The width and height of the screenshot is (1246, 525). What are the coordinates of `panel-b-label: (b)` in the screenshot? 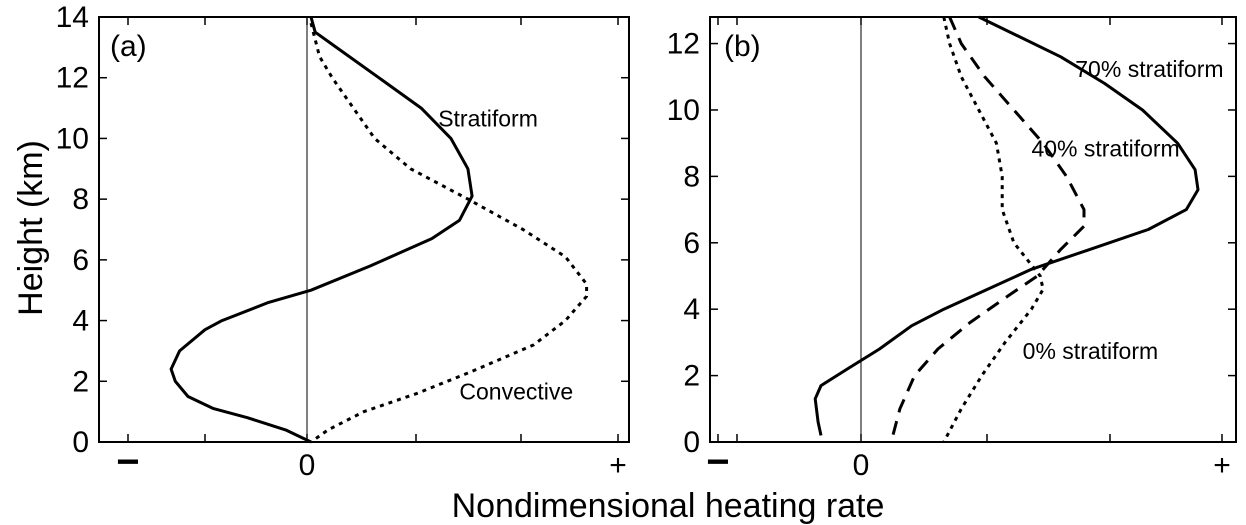 It's located at (742, 46).